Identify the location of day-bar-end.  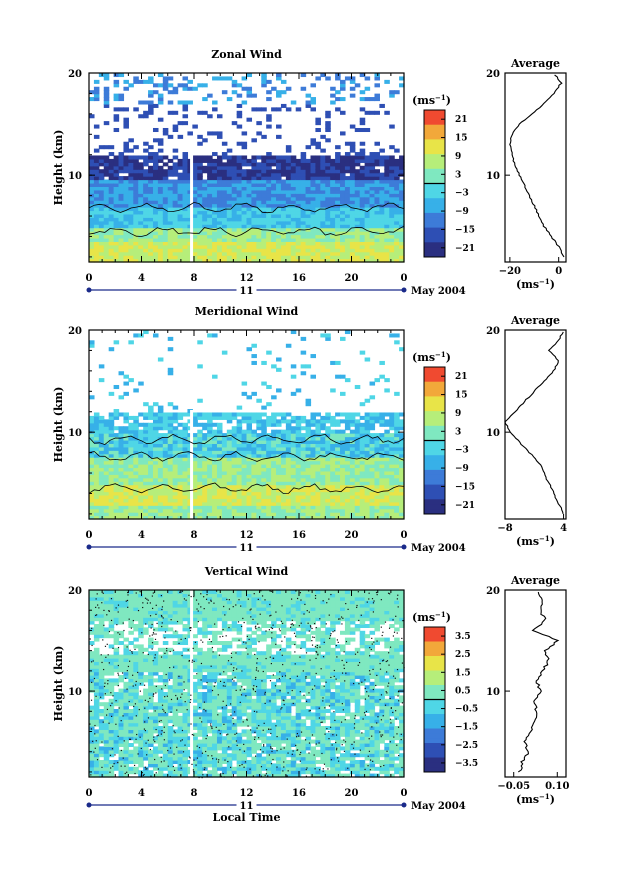
(89, 547).